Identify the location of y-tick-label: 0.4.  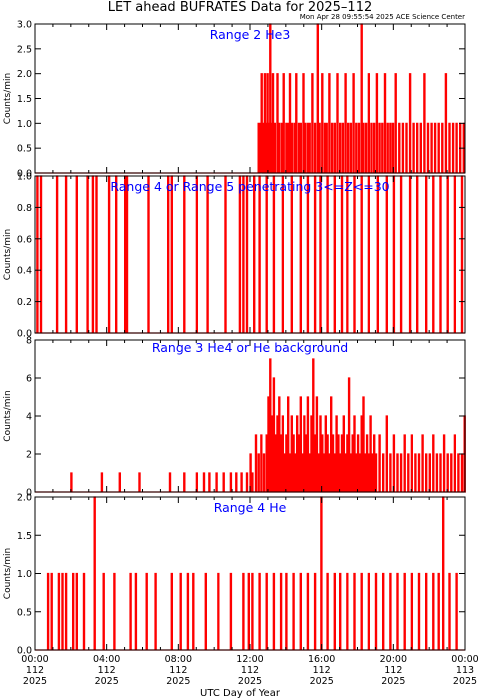
(24, 271).